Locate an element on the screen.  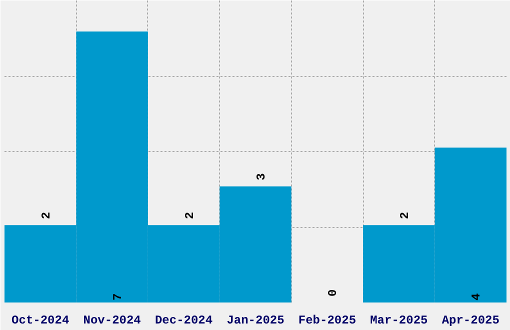
x-tick-label: Oct-2024 is located at coordinates (41, 321).